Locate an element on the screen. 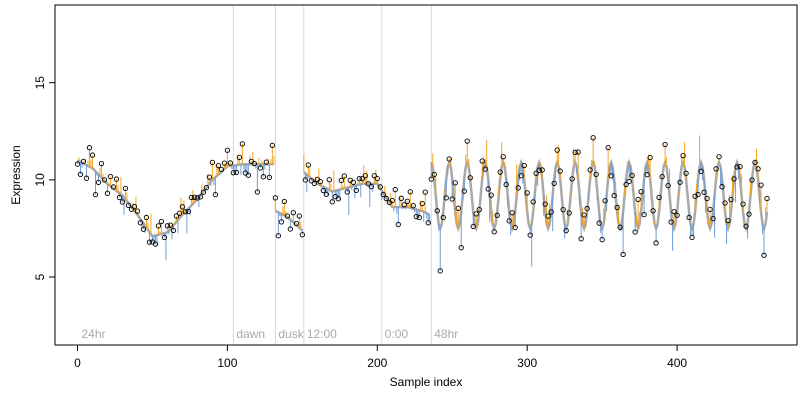  y-tick-label: 15 is located at coordinates (40, 83).